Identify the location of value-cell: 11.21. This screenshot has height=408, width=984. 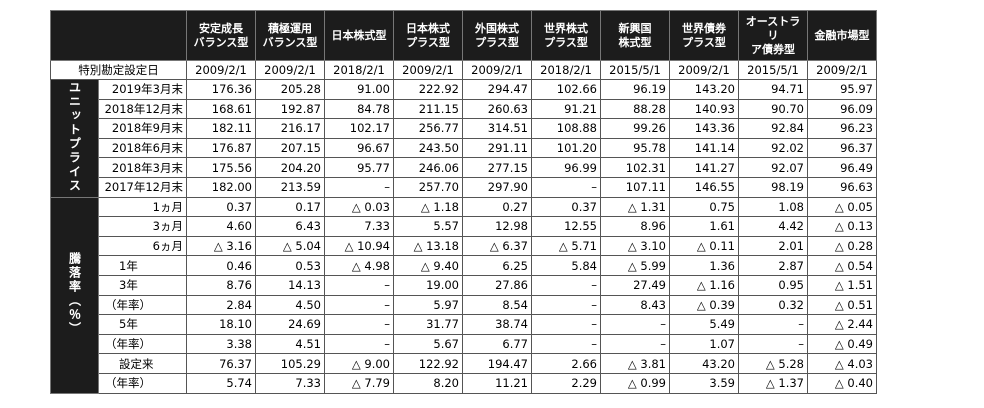
(497, 383).